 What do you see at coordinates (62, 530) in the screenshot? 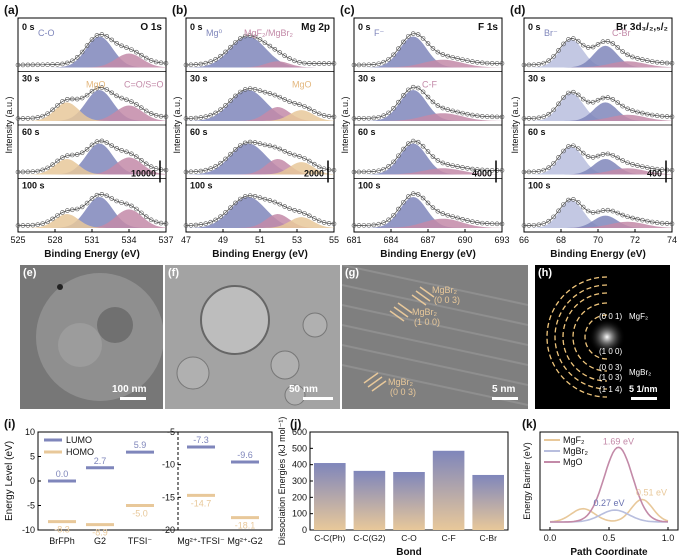
I see `energy-level-label: -8.3` at bounding box center [62, 530].